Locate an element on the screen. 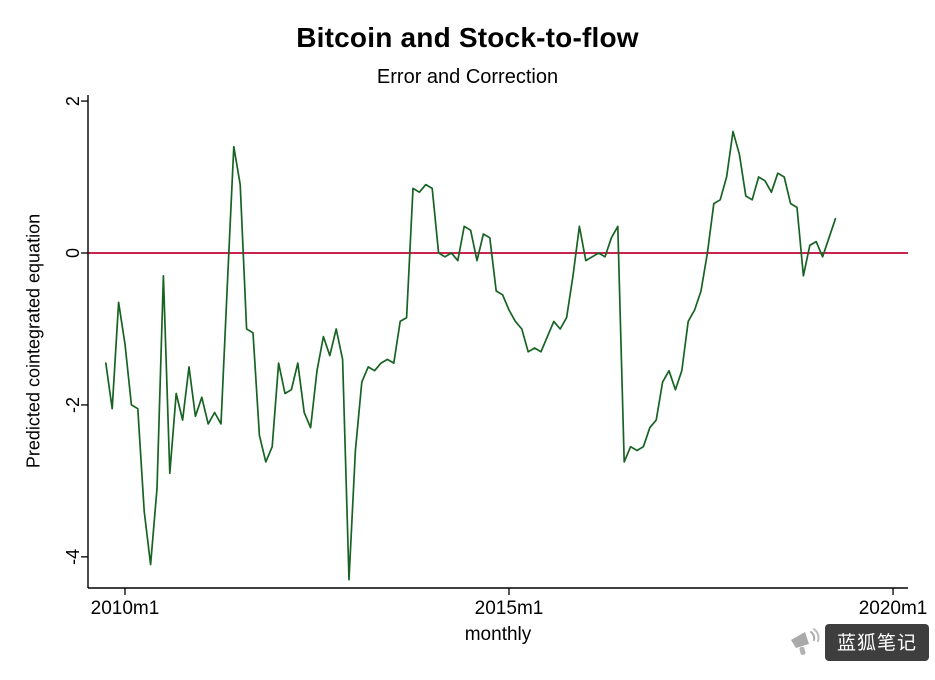  y-tick-label: -2 is located at coordinates (73, 405).